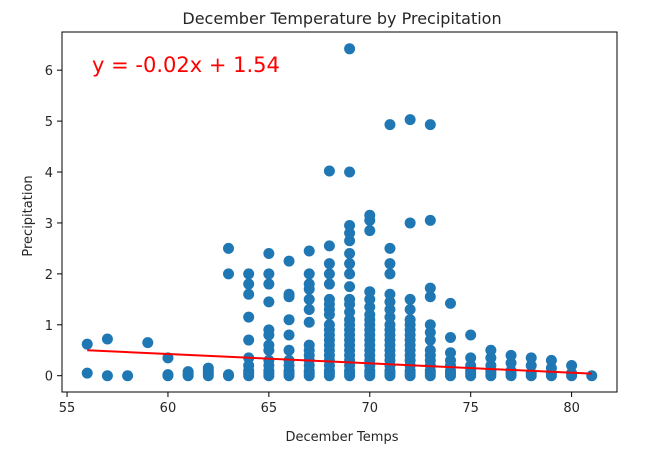 The image size is (661, 453). Describe the element at coordinates (49, 377) in the screenshot. I see `y-tick-label: 0` at that location.